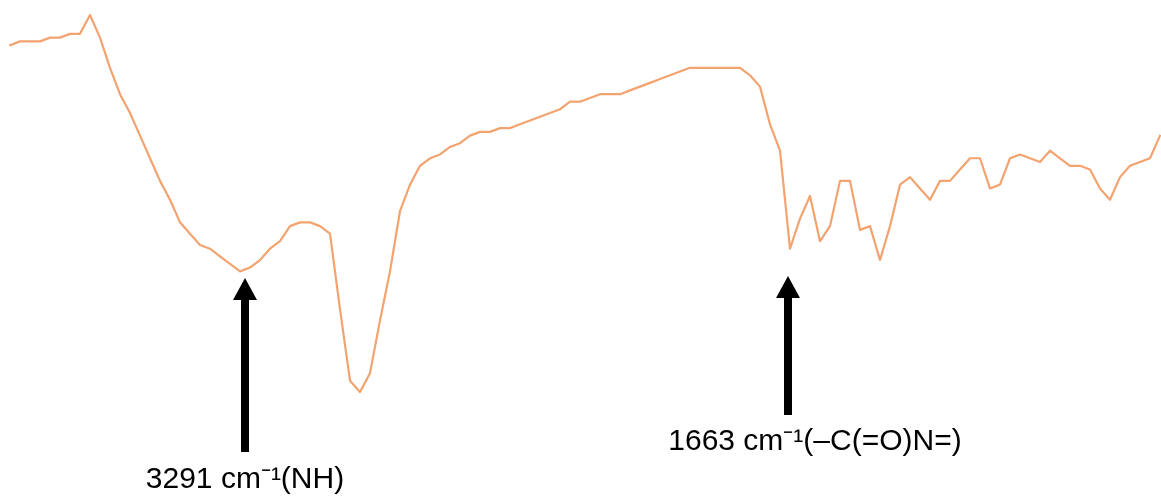 The width and height of the screenshot is (1161, 499). I want to click on text: 3291 cm⁻¹(NH), so click(245, 477).